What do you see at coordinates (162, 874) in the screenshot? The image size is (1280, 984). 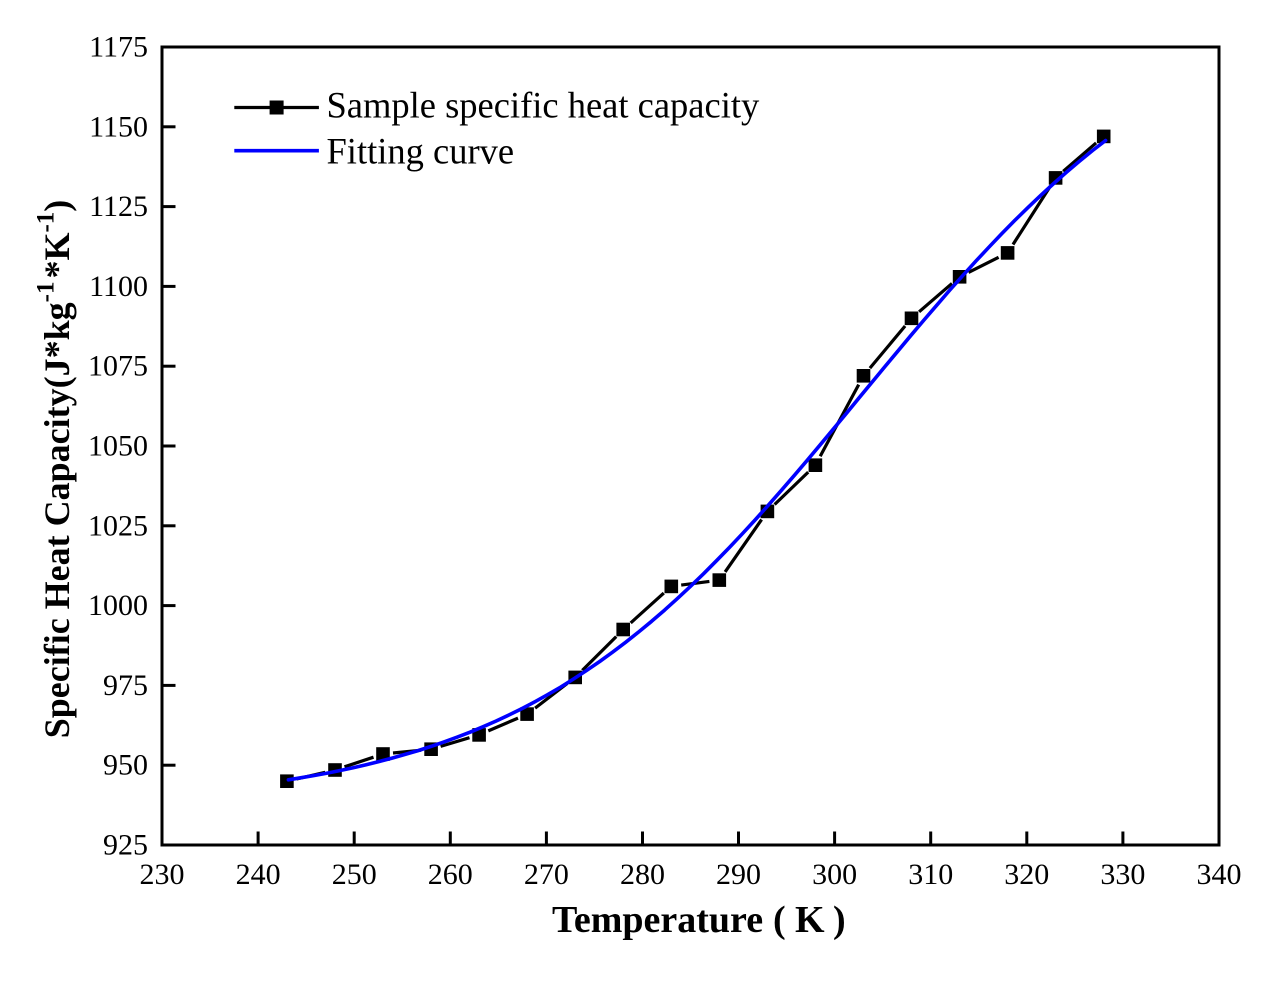 I see `svg-text: 230` at bounding box center [162, 874].